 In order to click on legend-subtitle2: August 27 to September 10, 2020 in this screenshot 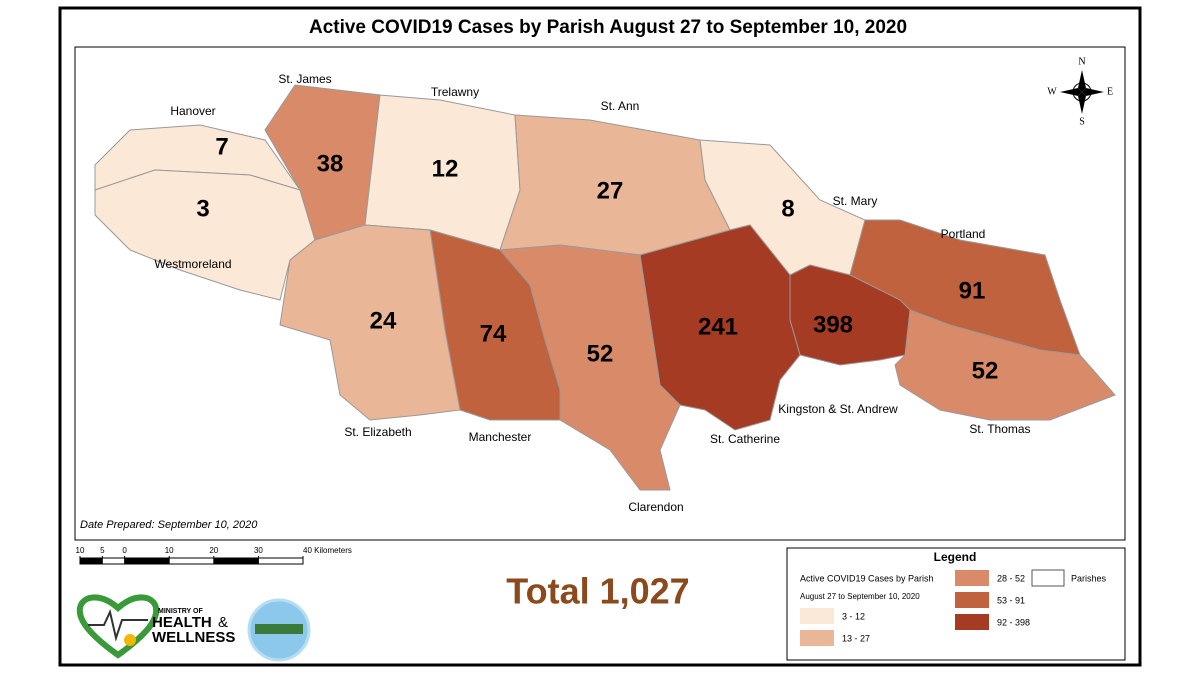, I will do `click(860, 596)`.